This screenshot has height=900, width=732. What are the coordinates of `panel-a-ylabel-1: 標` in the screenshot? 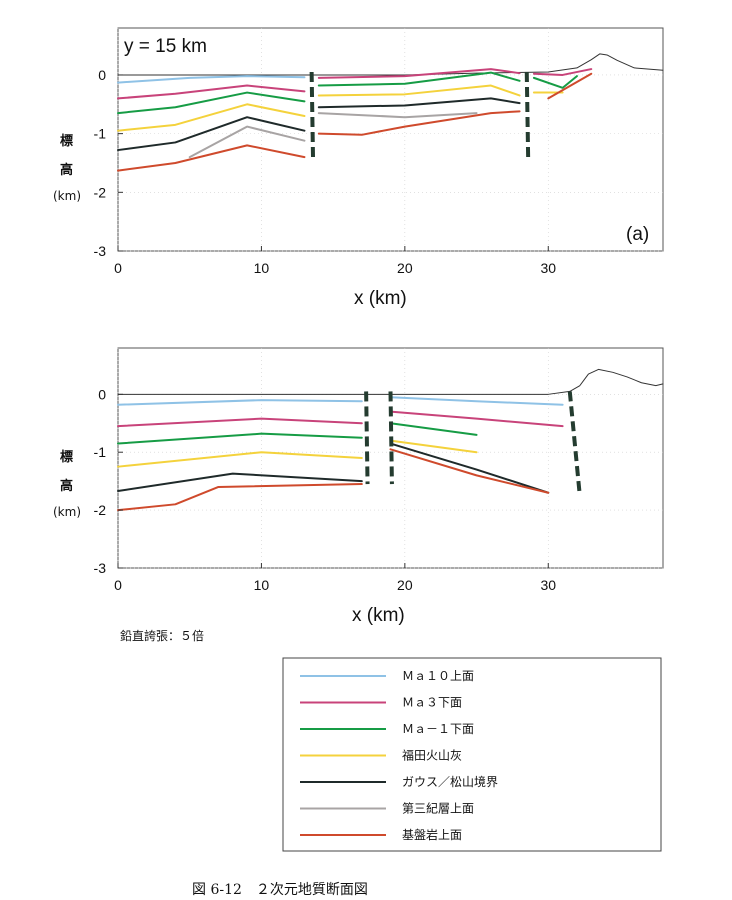 It's located at (66, 141).